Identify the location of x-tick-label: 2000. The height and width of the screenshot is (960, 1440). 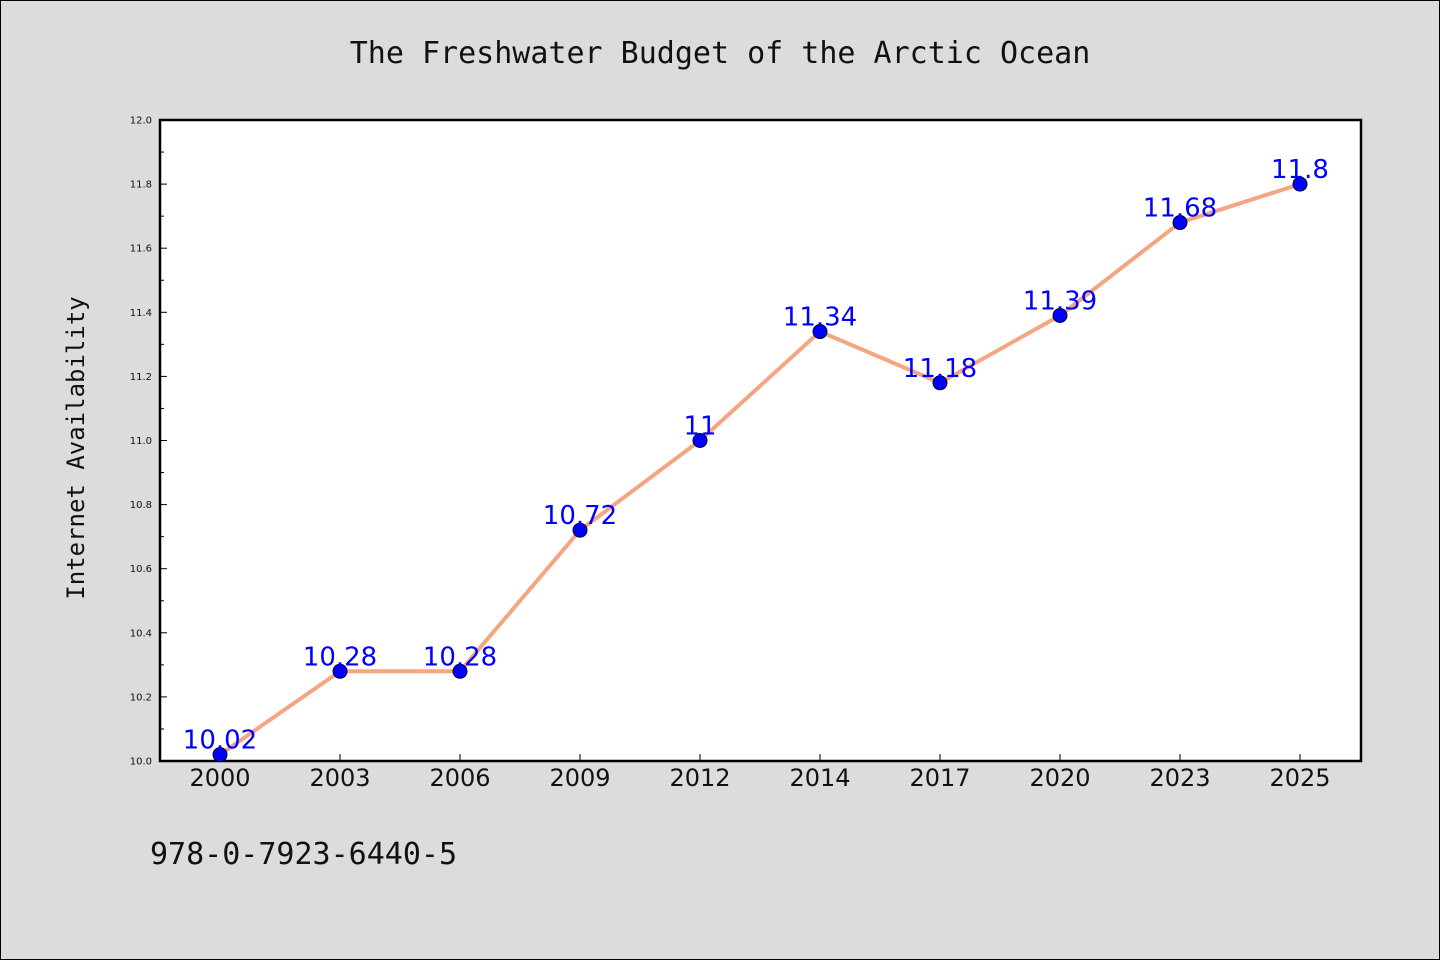
(219, 778).